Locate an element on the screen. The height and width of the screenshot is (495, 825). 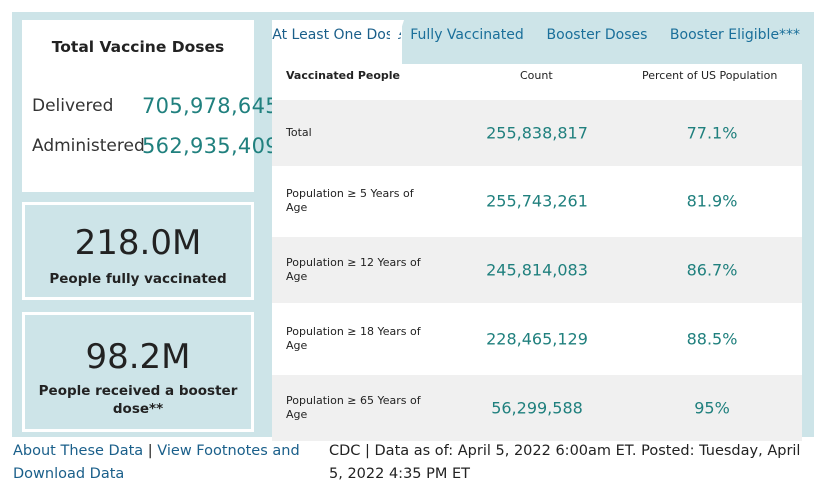
fully-vaccinated-value: 218.0M is located at coordinates (138, 243).